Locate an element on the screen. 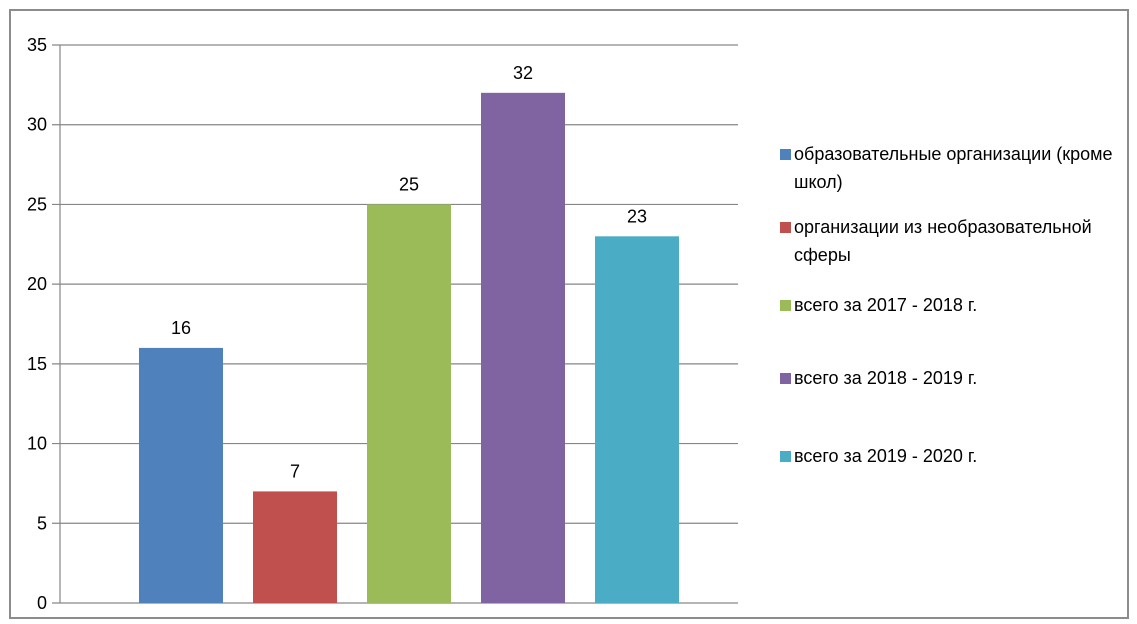 This screenshot has height=624, width=1137. y-tick-label: 35 is located at coordinates (37, 45).